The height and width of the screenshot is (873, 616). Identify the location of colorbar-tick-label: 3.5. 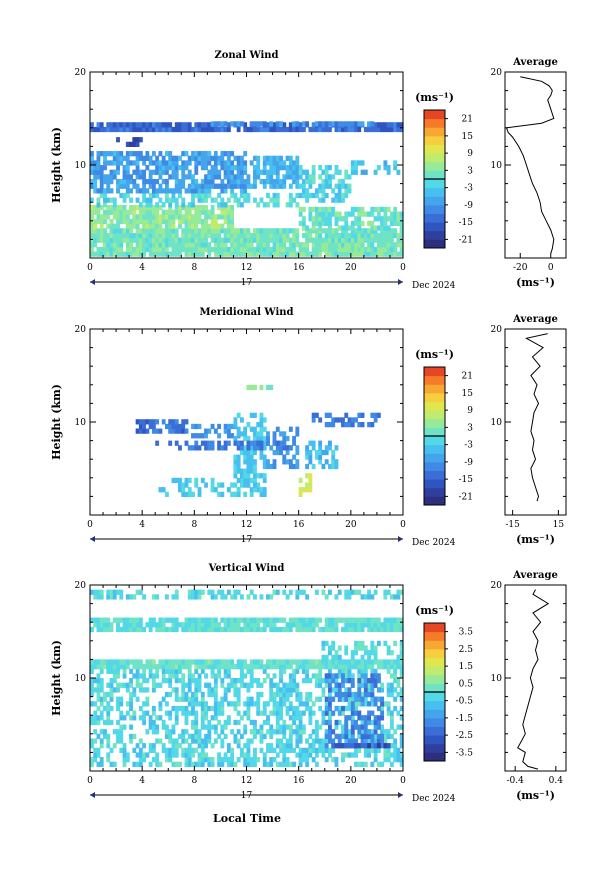
(466, 633).